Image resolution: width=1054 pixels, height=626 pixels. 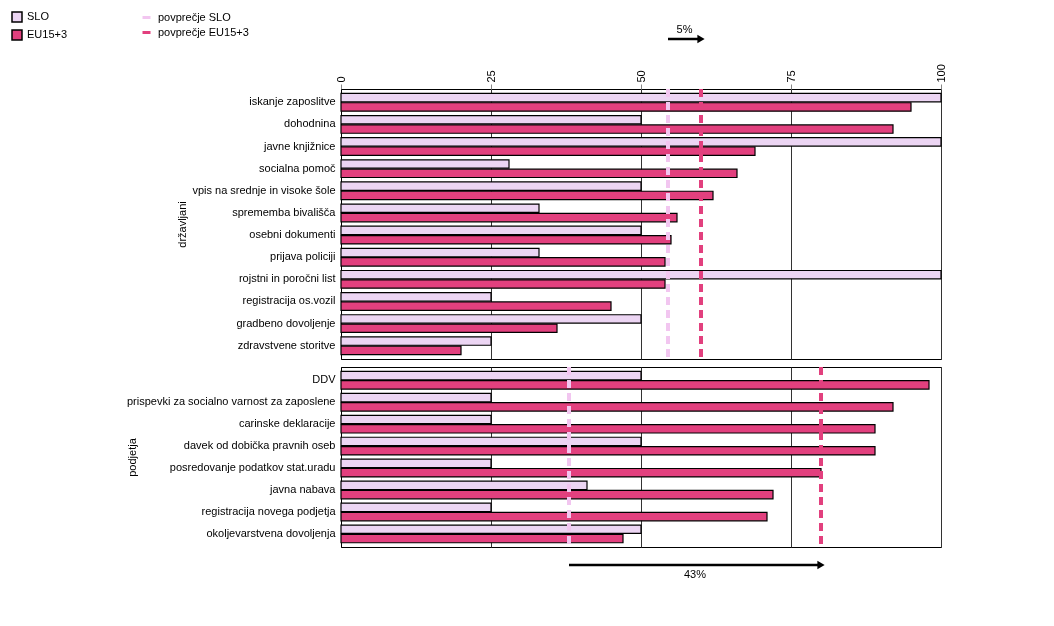 What do you see at coordinates (286, 344) in the screenshot?
I see `y-tick-label: zdravstvene storitve` at bounding box center [286, 344].